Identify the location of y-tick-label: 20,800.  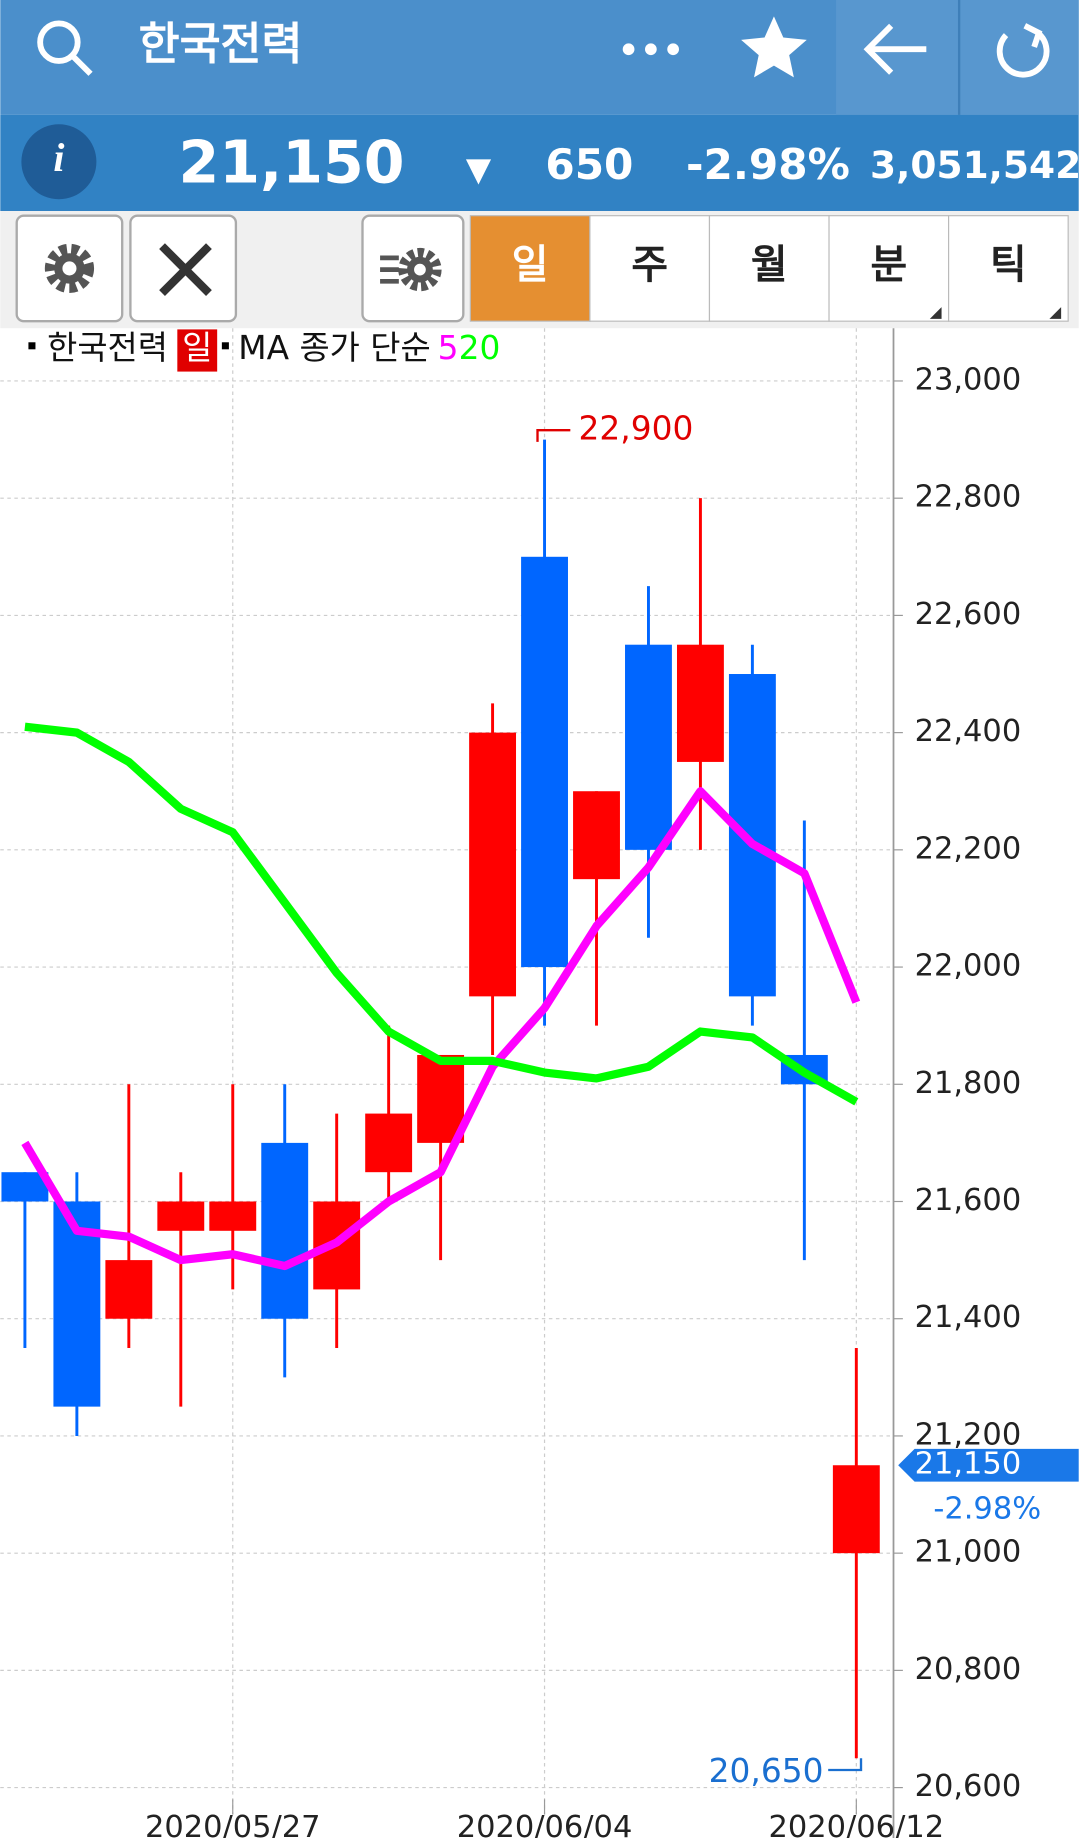
(968, 1669).